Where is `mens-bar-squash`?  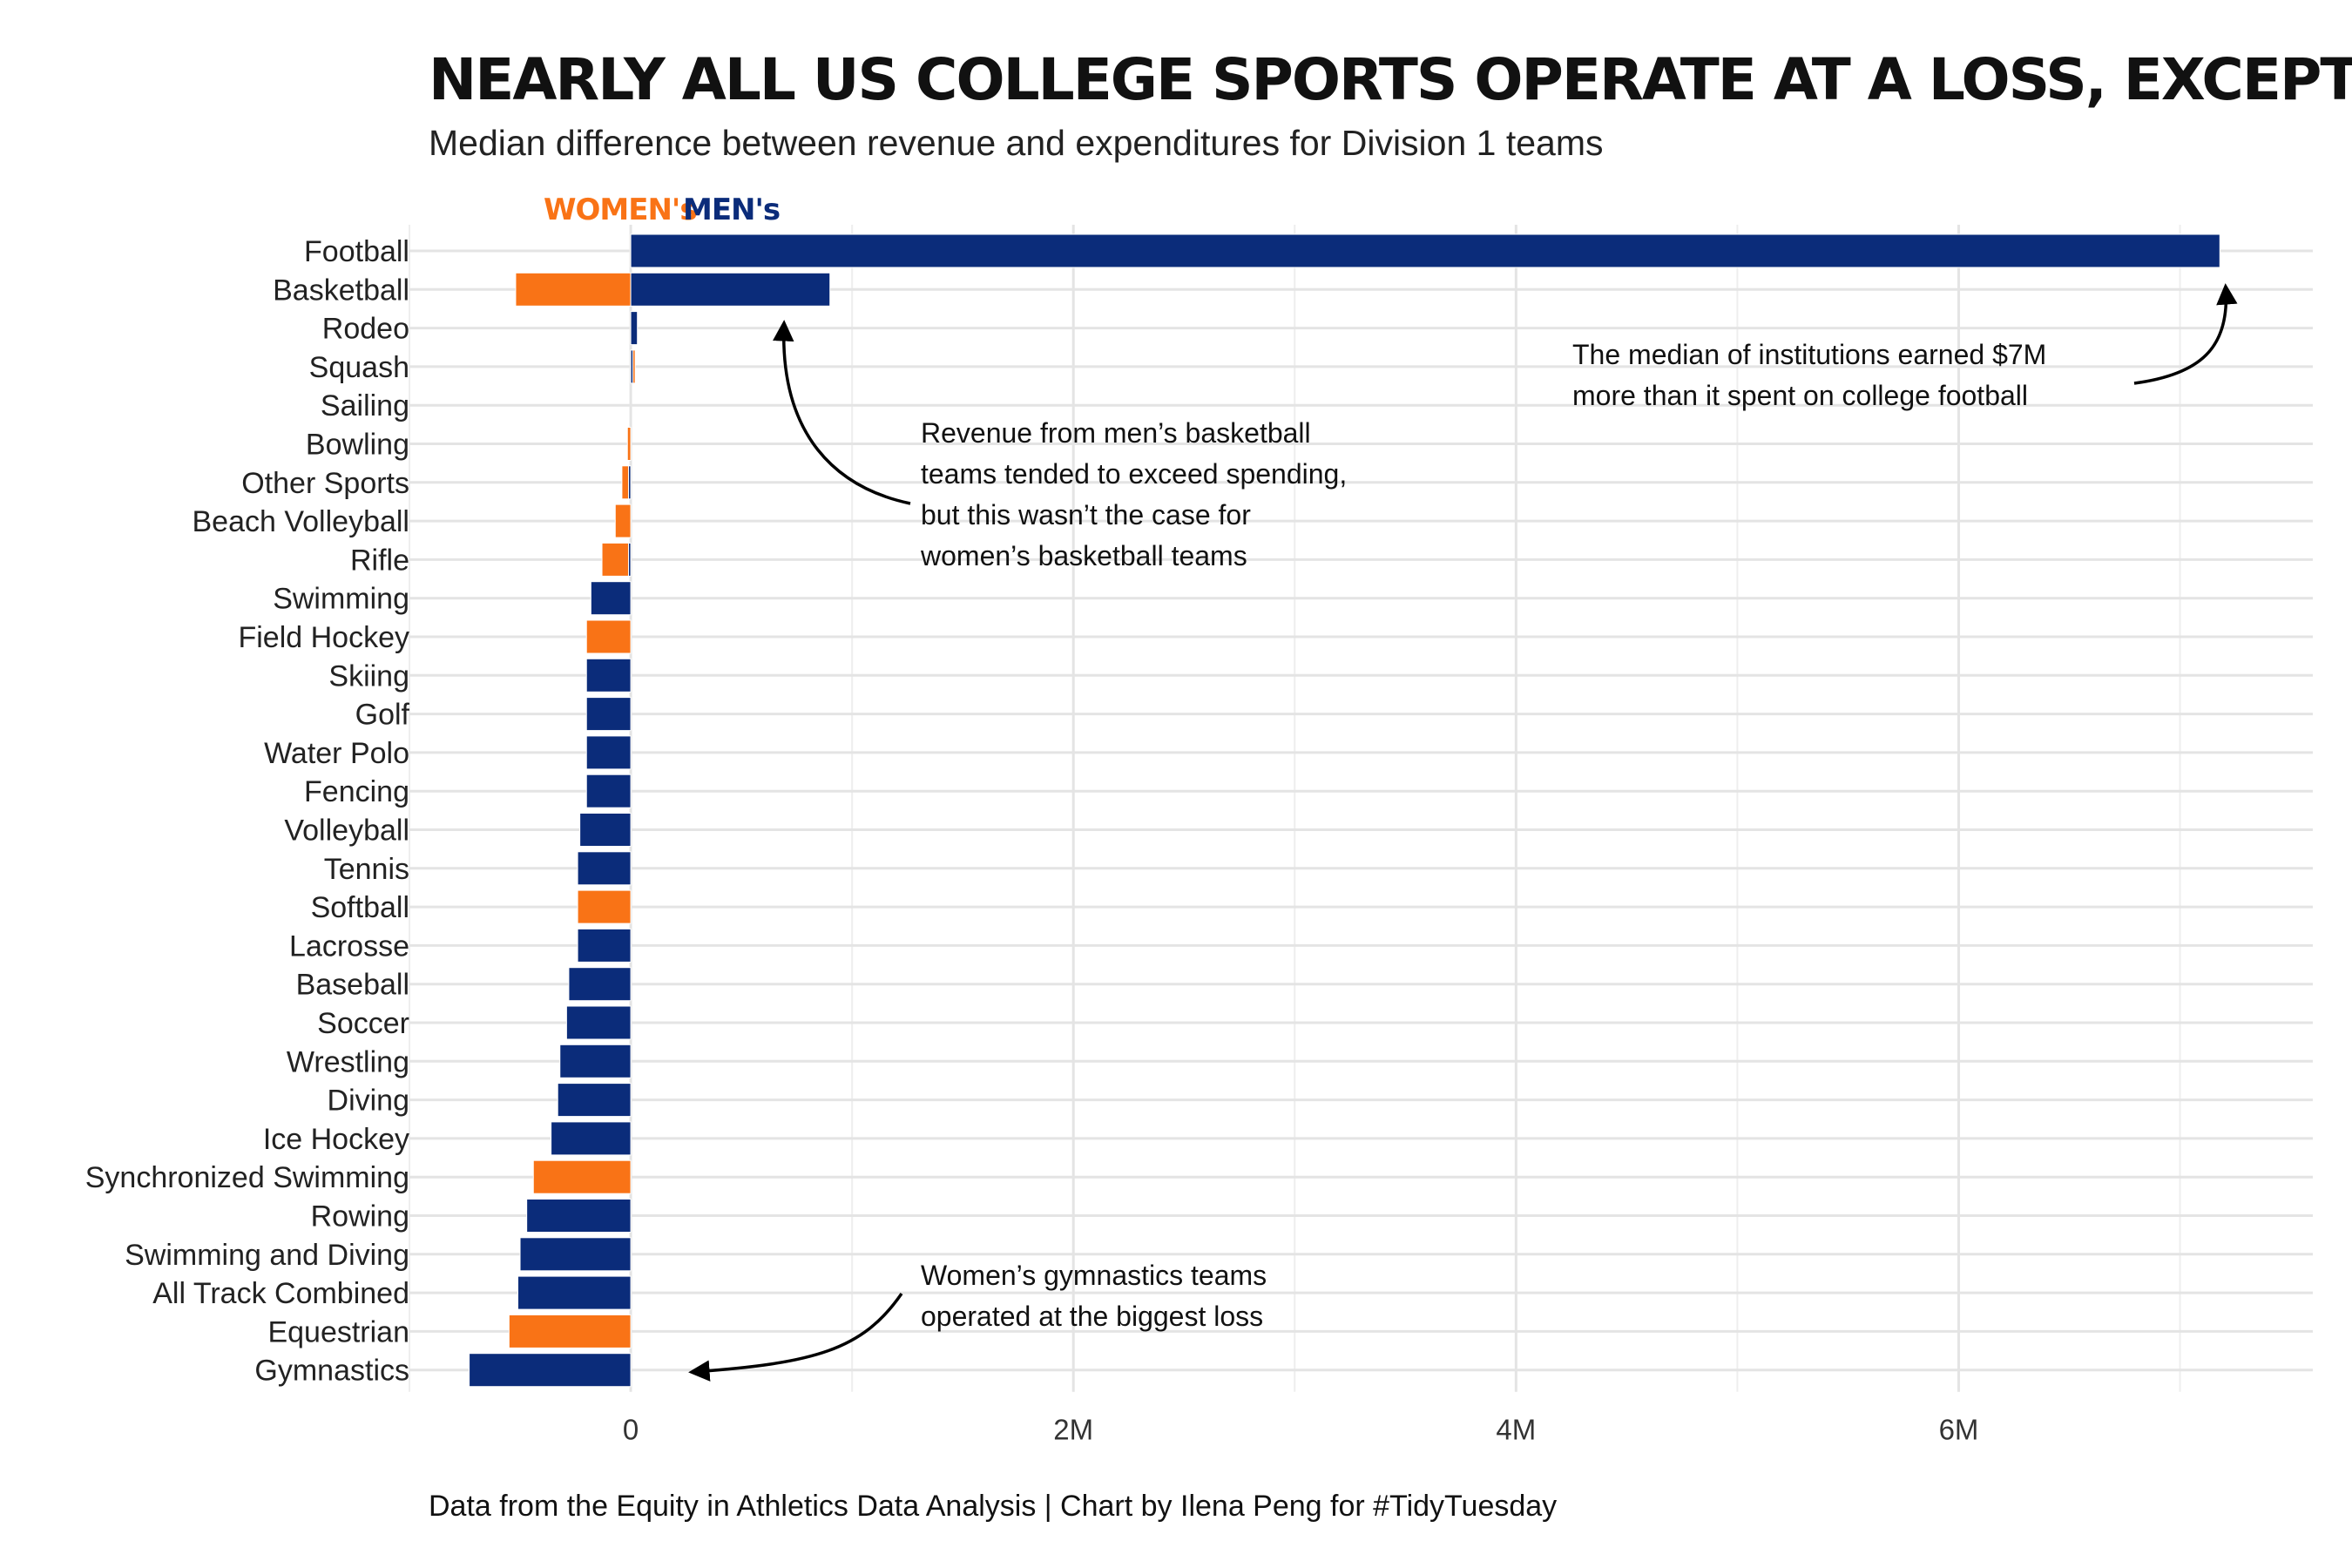 mens-bar-squash is located at coordinates (632, 366).